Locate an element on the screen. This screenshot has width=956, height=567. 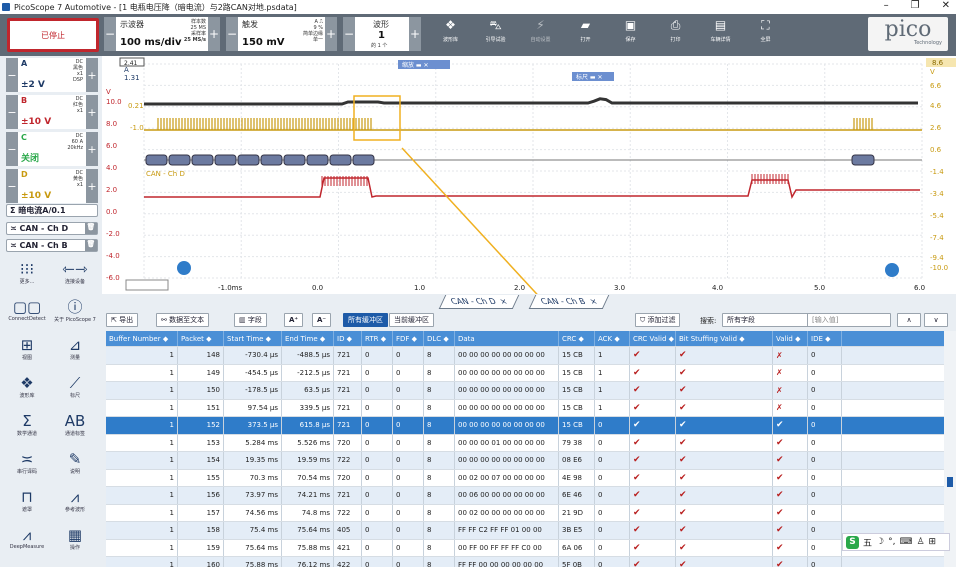
channel-d-control: − D ±10 V DC 黄色 x1 + is located at coordinates (52, 186).